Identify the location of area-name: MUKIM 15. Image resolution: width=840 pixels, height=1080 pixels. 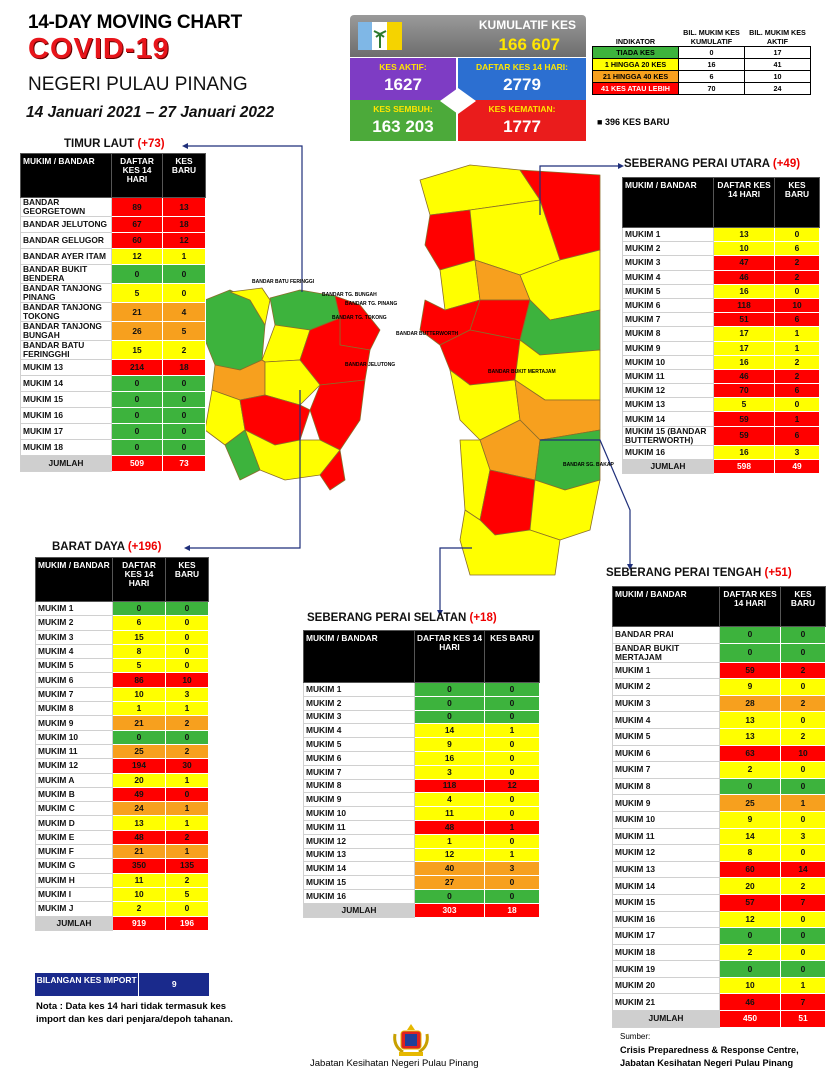
(66, 399).